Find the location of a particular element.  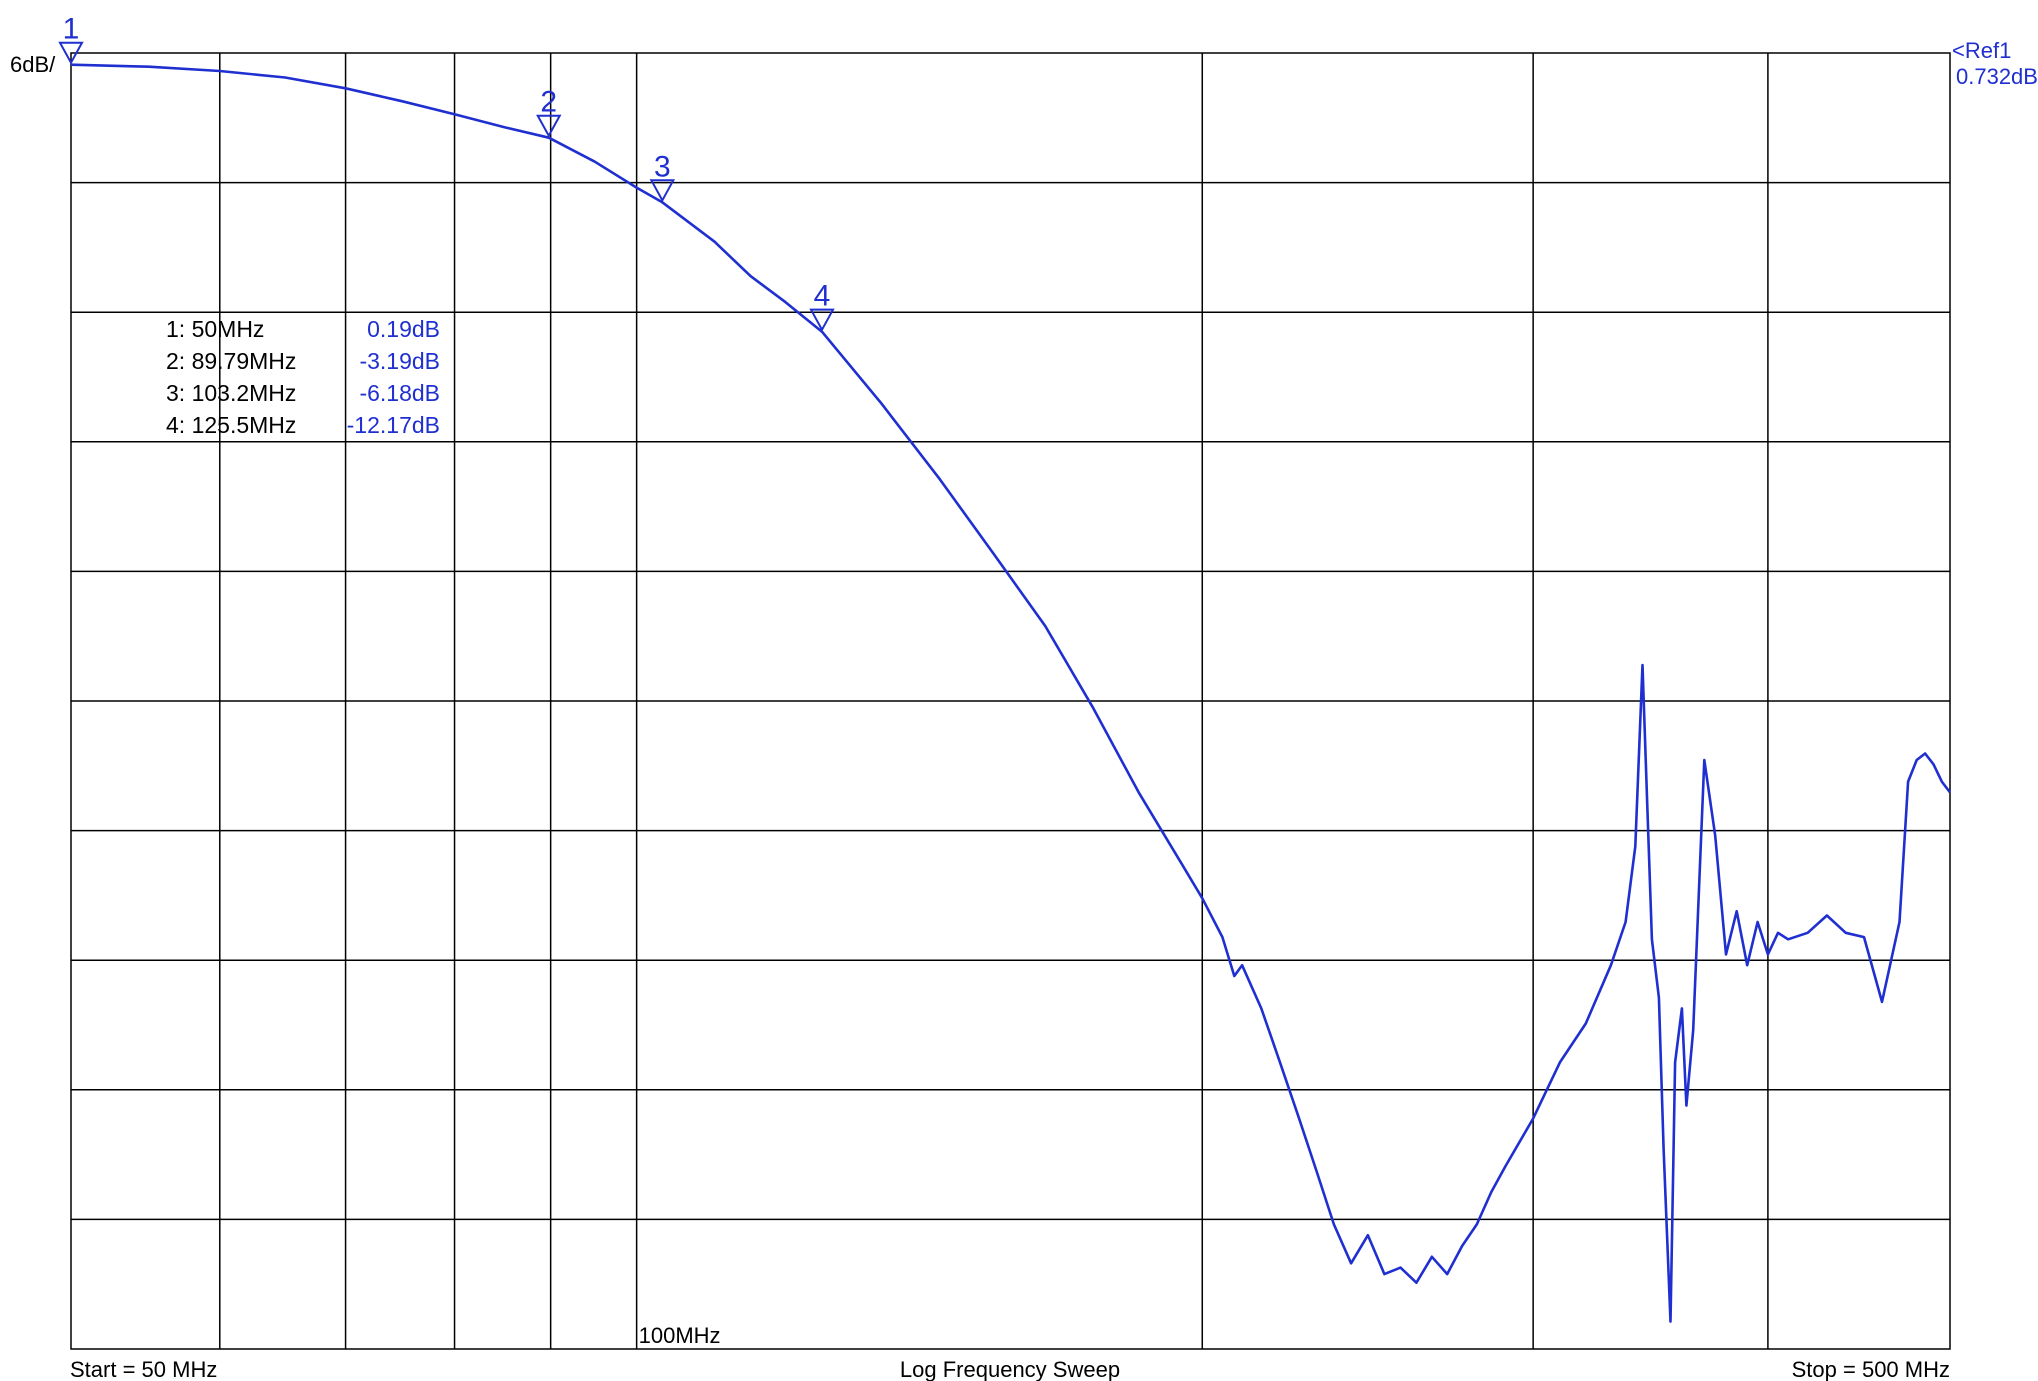

marker-2-number: 2 is located at coordinates (548, 102).